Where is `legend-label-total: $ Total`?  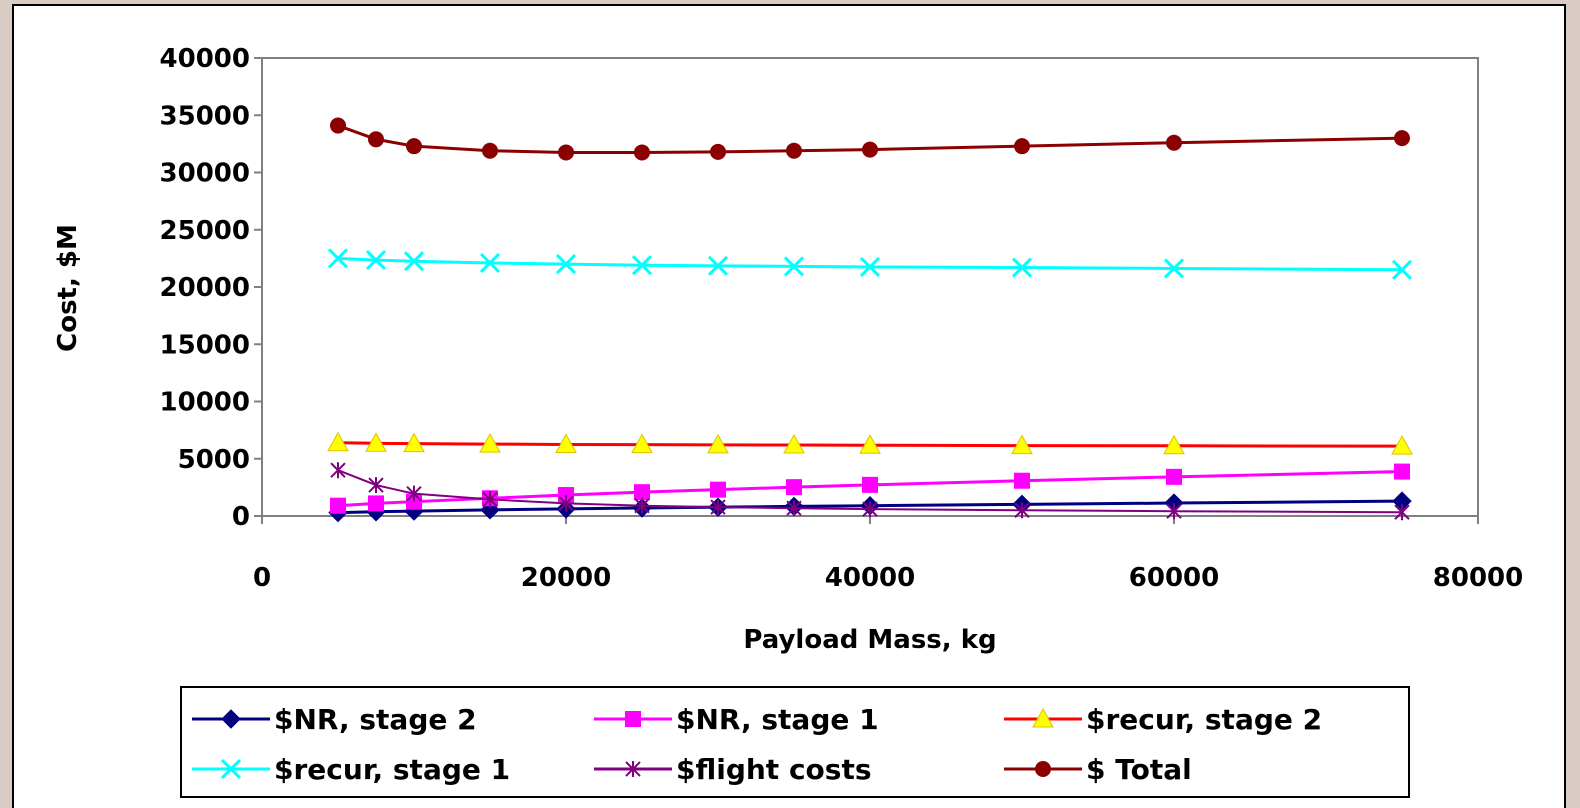 legend-label-total: $ Total is located at coordinates (1139, 769).